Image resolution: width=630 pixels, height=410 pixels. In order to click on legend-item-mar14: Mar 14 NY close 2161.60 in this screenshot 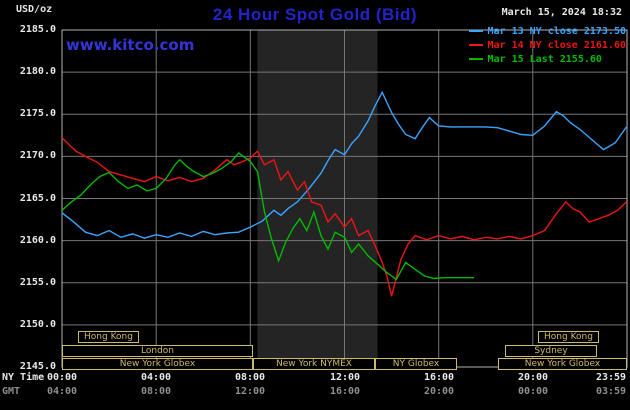, I will do `click(547, 45)`.